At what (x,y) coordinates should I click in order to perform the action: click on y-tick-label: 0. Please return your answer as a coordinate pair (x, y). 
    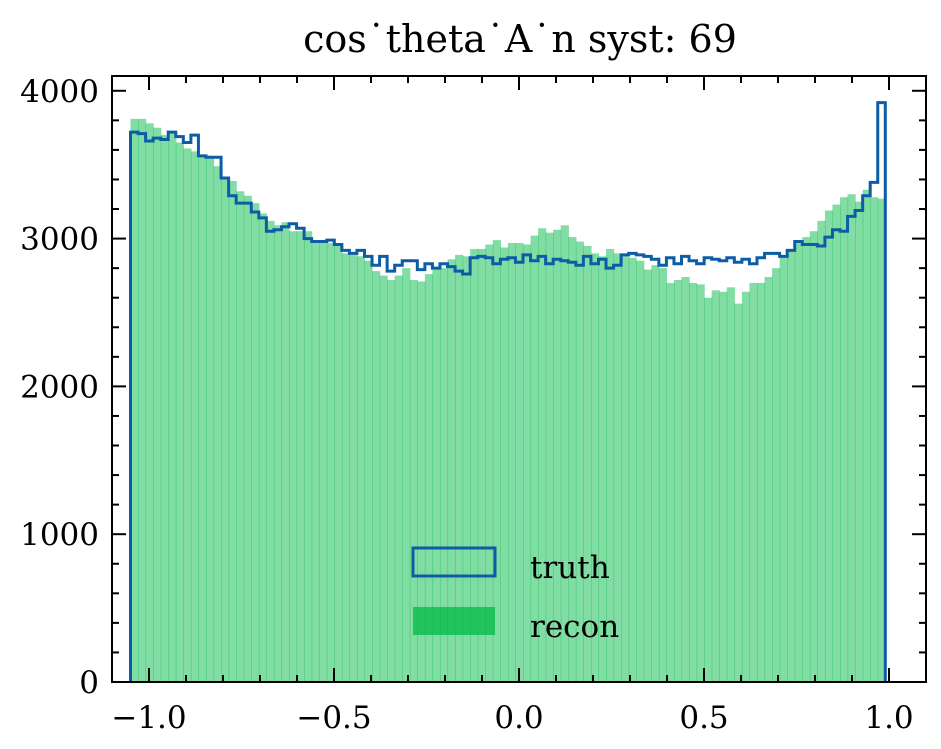
    Looking at the image, I should click on (89, 683).